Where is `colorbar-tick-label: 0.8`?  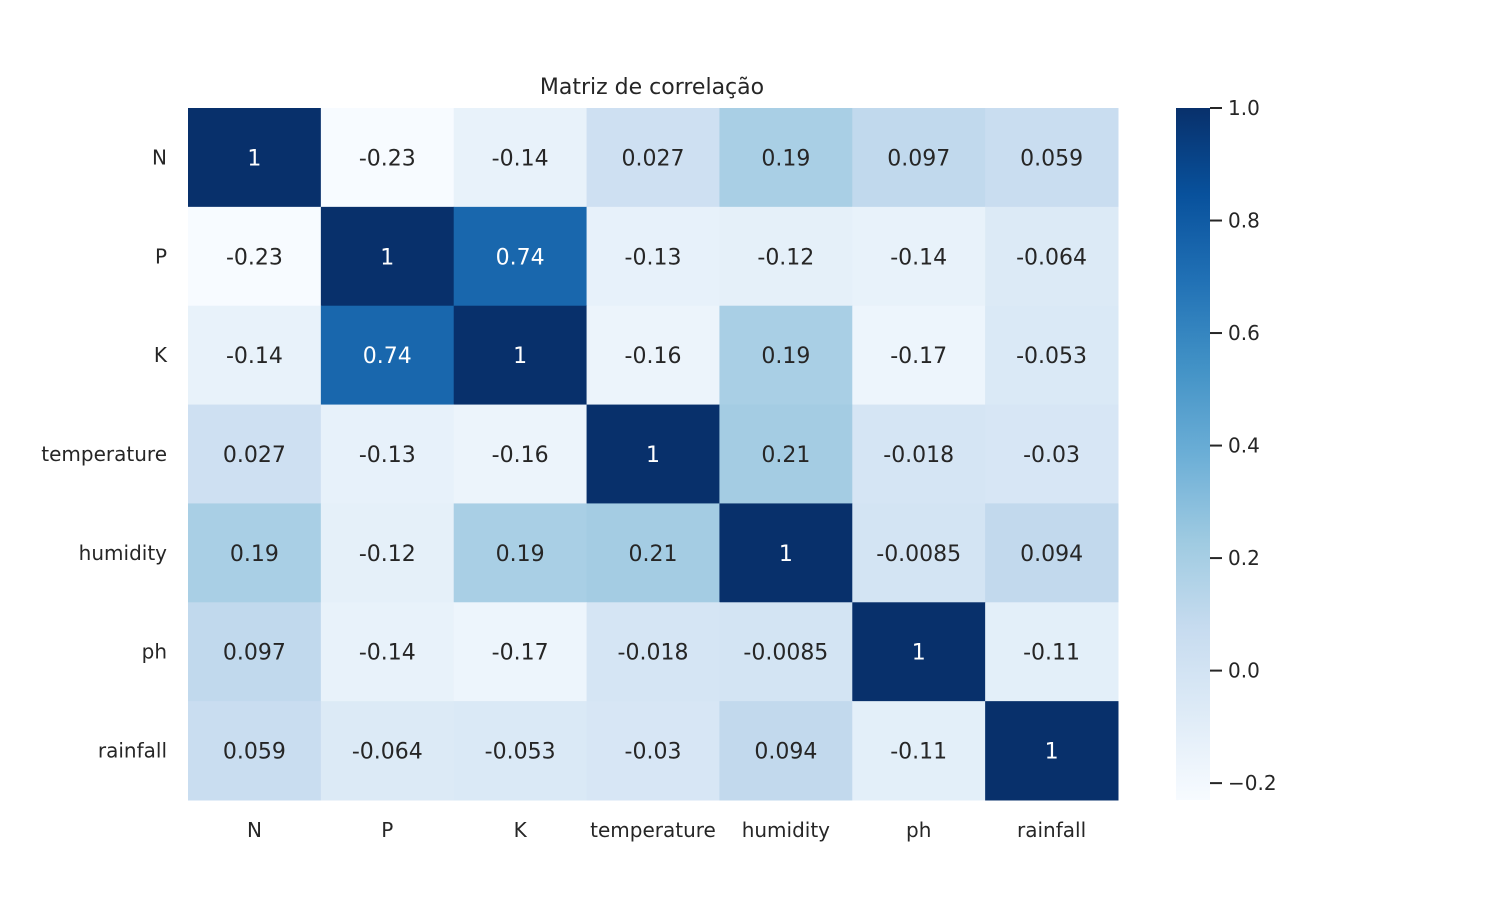 colorbar-tick-label: 0.8 is located at coordinates (1244, 221).